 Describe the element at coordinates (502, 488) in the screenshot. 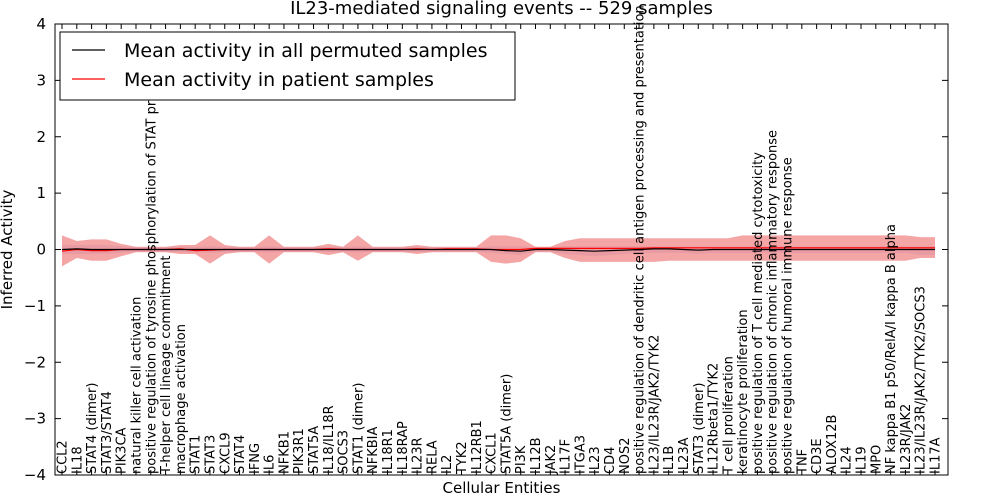

I see `x-axis-label: Cellular Entities` at that location.